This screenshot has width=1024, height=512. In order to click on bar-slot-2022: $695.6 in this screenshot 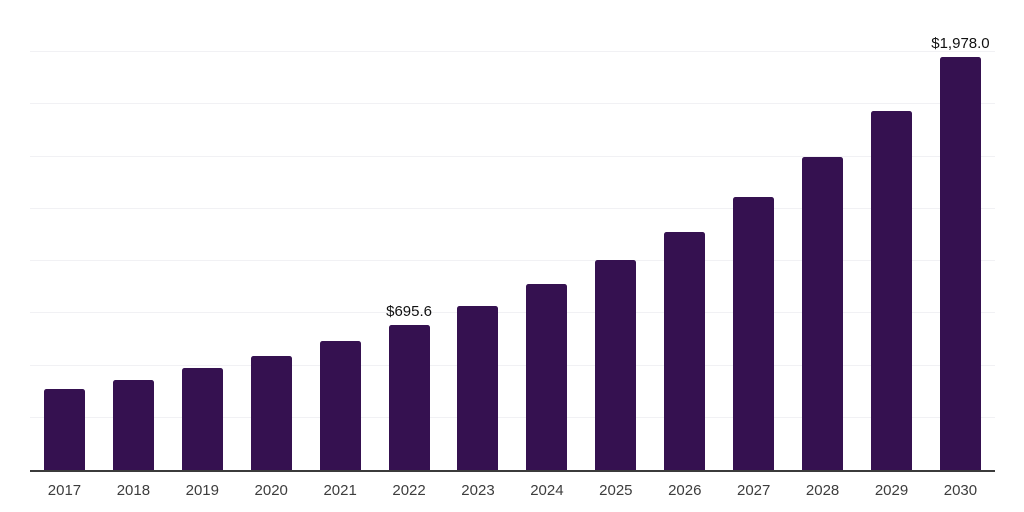, I will do `click(409, 235)`.